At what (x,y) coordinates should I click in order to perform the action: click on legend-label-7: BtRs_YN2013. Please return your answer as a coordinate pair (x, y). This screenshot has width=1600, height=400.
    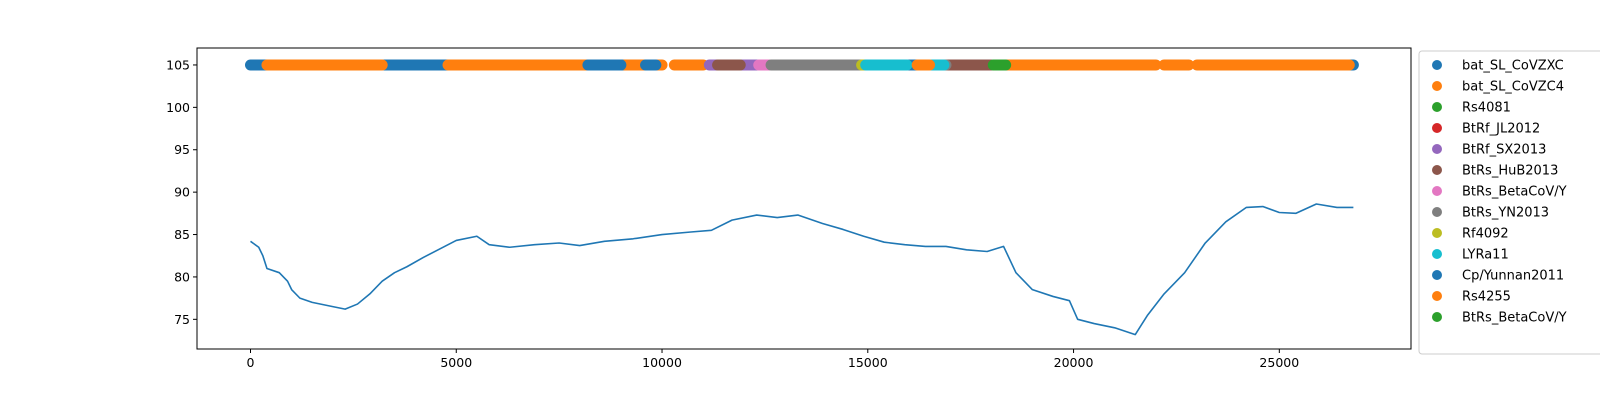
    Looking at the image, I should click on (1505, 213).